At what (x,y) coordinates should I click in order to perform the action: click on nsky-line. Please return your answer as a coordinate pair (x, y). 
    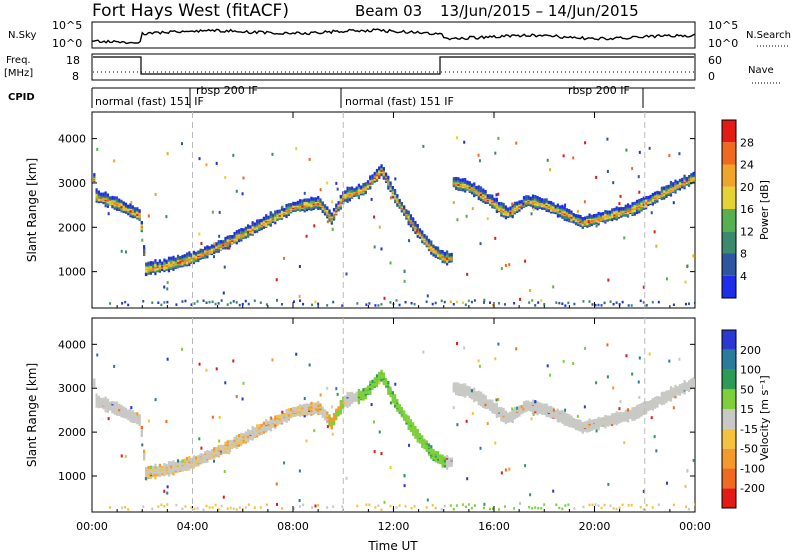
    Looking at the image, I should click on (393, 36).